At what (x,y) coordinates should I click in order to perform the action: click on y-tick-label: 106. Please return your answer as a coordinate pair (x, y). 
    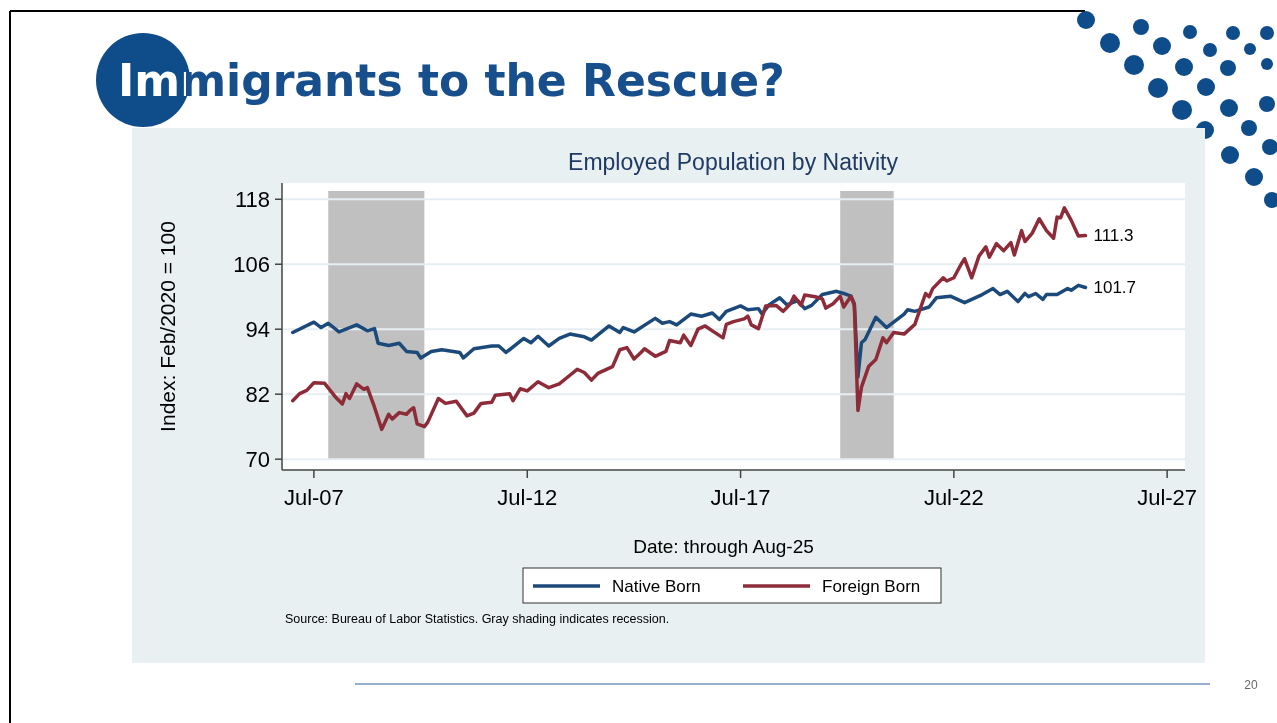
    Looking at the image, I should click on (251, 264).